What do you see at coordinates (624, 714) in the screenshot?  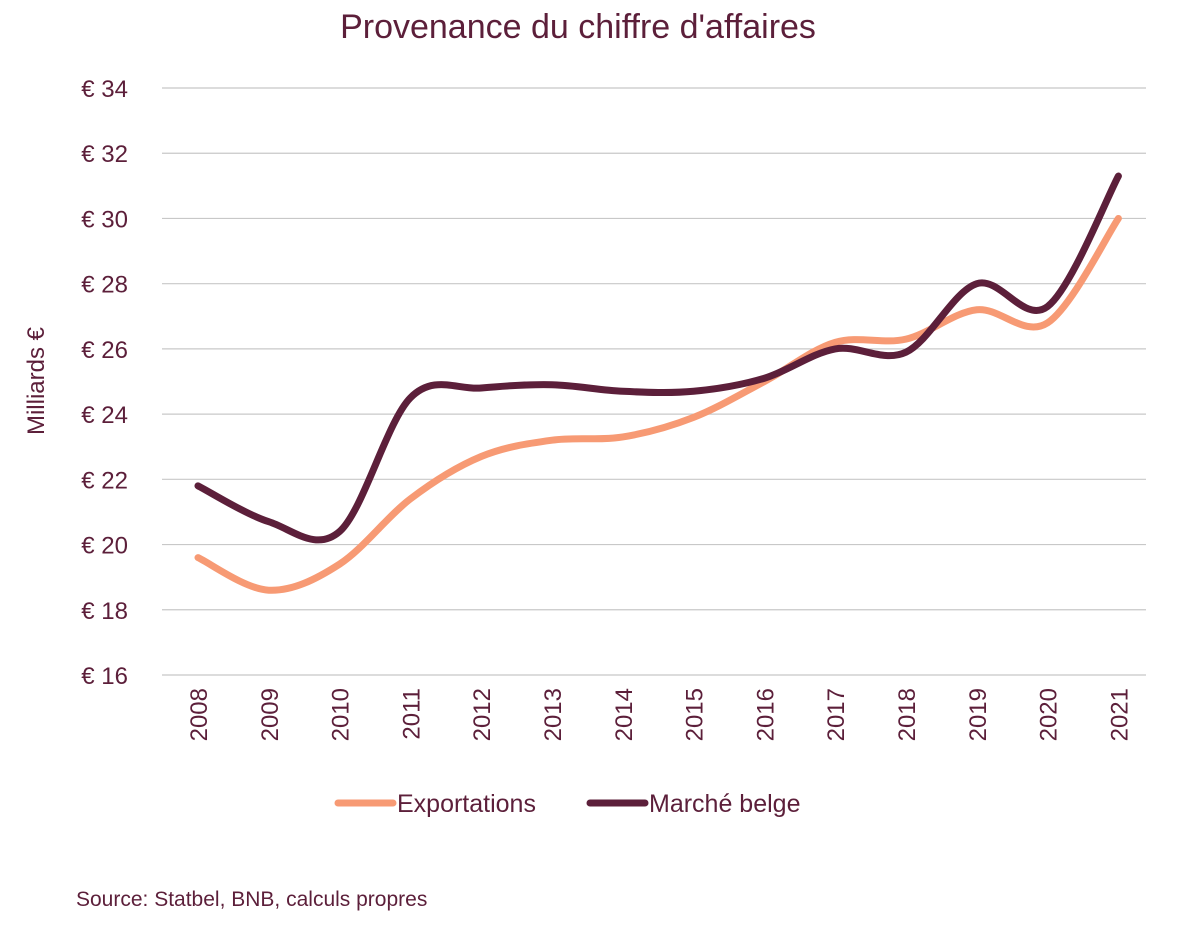 I see `x-tick-label: 2014` at bounding box center [624, 714].